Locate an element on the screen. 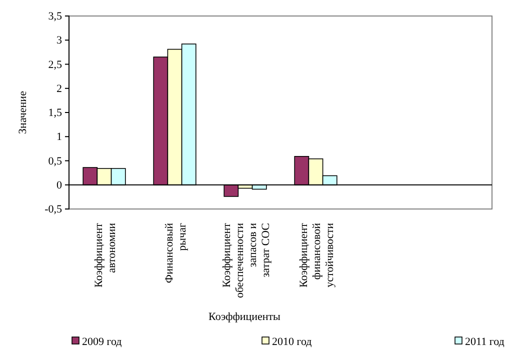 The image size is (513, 360). x-axis-title: Коэффициенты is located at coordinates (245, 317).